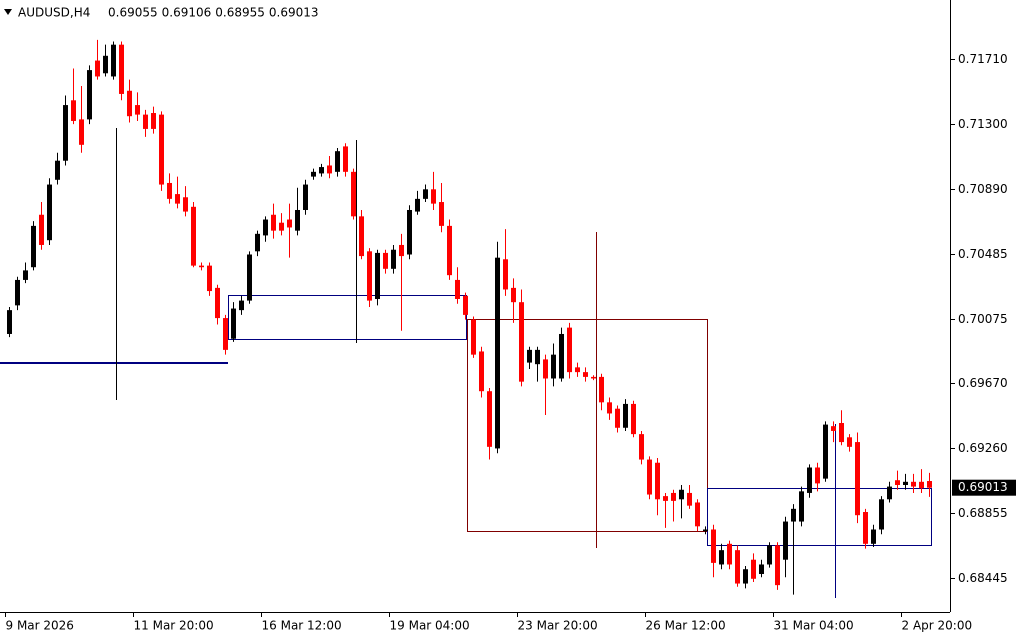  Describe the element at coordinates (54, 13) in the screenshot. I see `symbol: AUDUSD,H4` at that location.